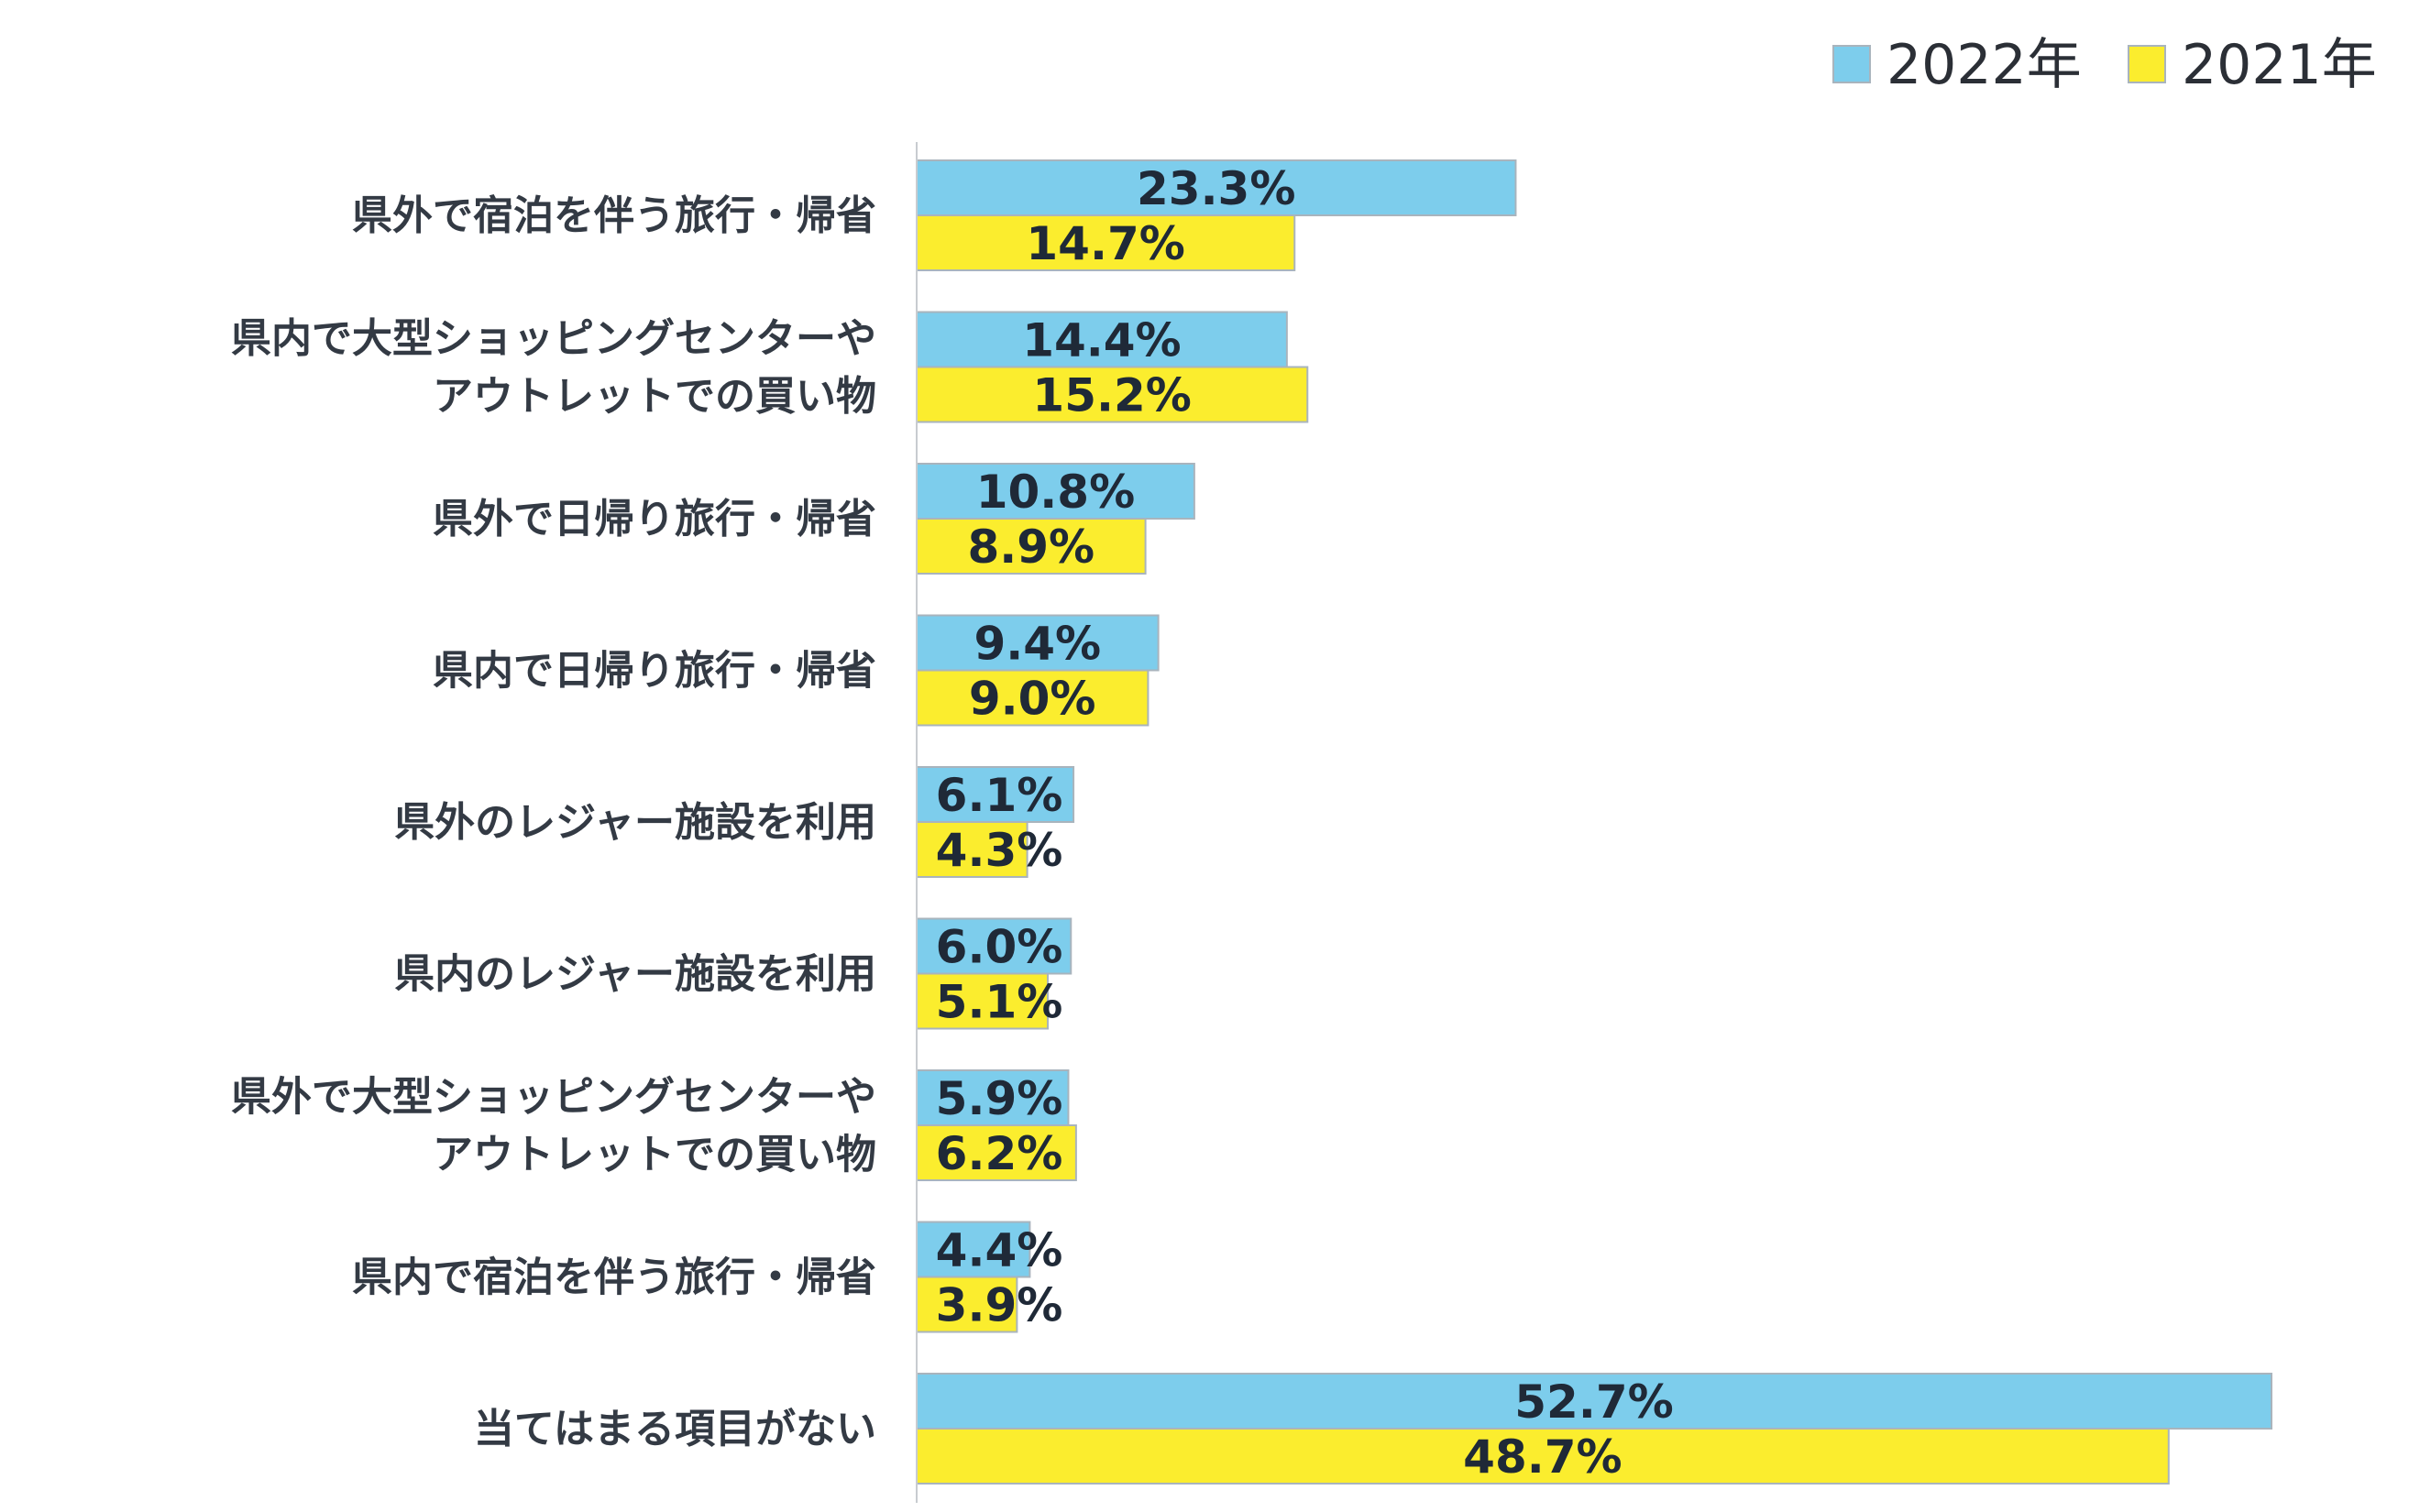 Image resolution: width=2420 pixels, height=1512 pixels. Describe the element at coordinates (1593, 1402) in the screenshot. I see `value-label-series1-9: 52.7%` at that location.